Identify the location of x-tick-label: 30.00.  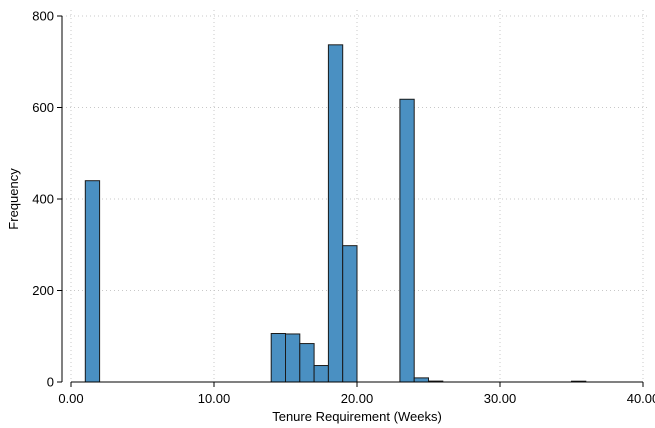
(500, 398).